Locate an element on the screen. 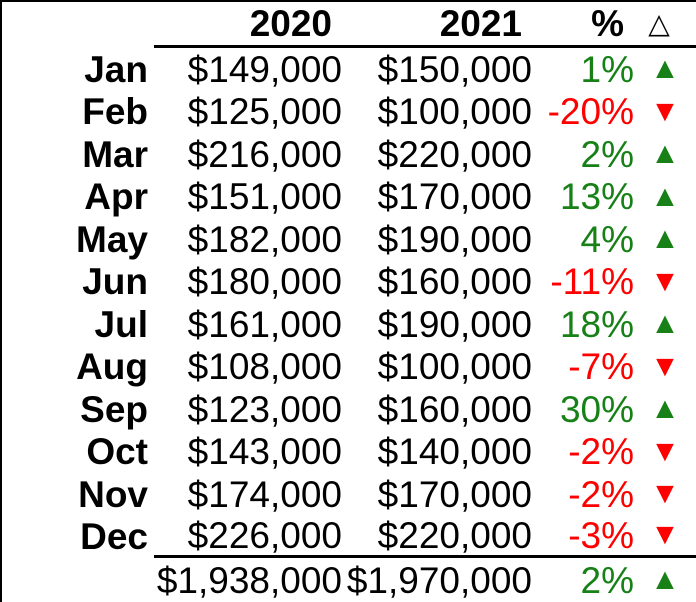 This screenshot has height=602, width=696. month-label: Jul is located at coordinates (121, 324).